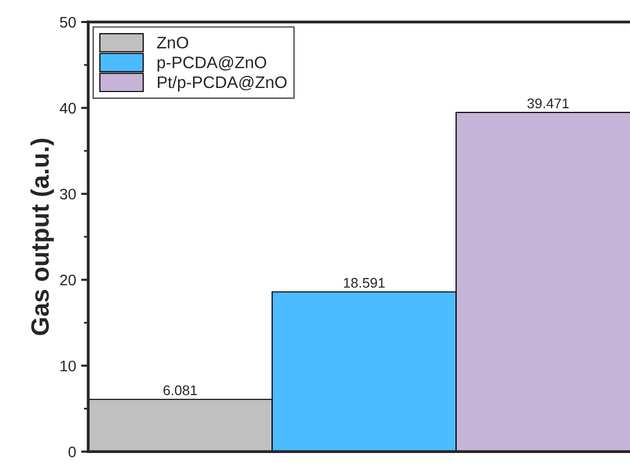 This screenshot has width=630, height=468. I want to click on y-tick-label: 40, so click(68, 108).